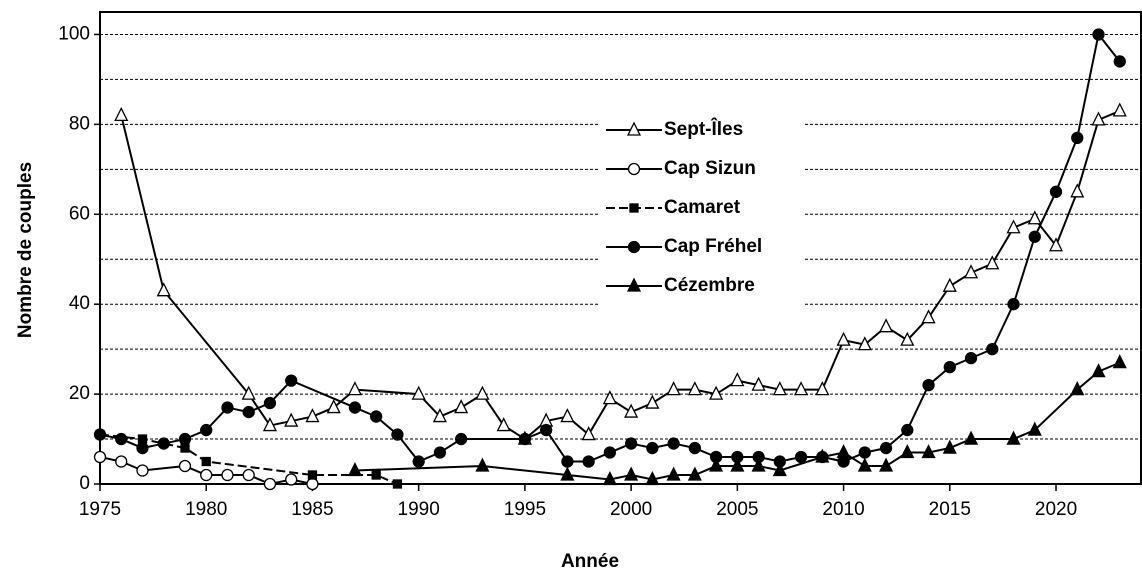 The width and height of the screenshot is (1142, 576). What do you see at coordinates (710, 168) in the screenshot?
I see `legend-label: Cap Sizun` at bounding box center [710, 168].